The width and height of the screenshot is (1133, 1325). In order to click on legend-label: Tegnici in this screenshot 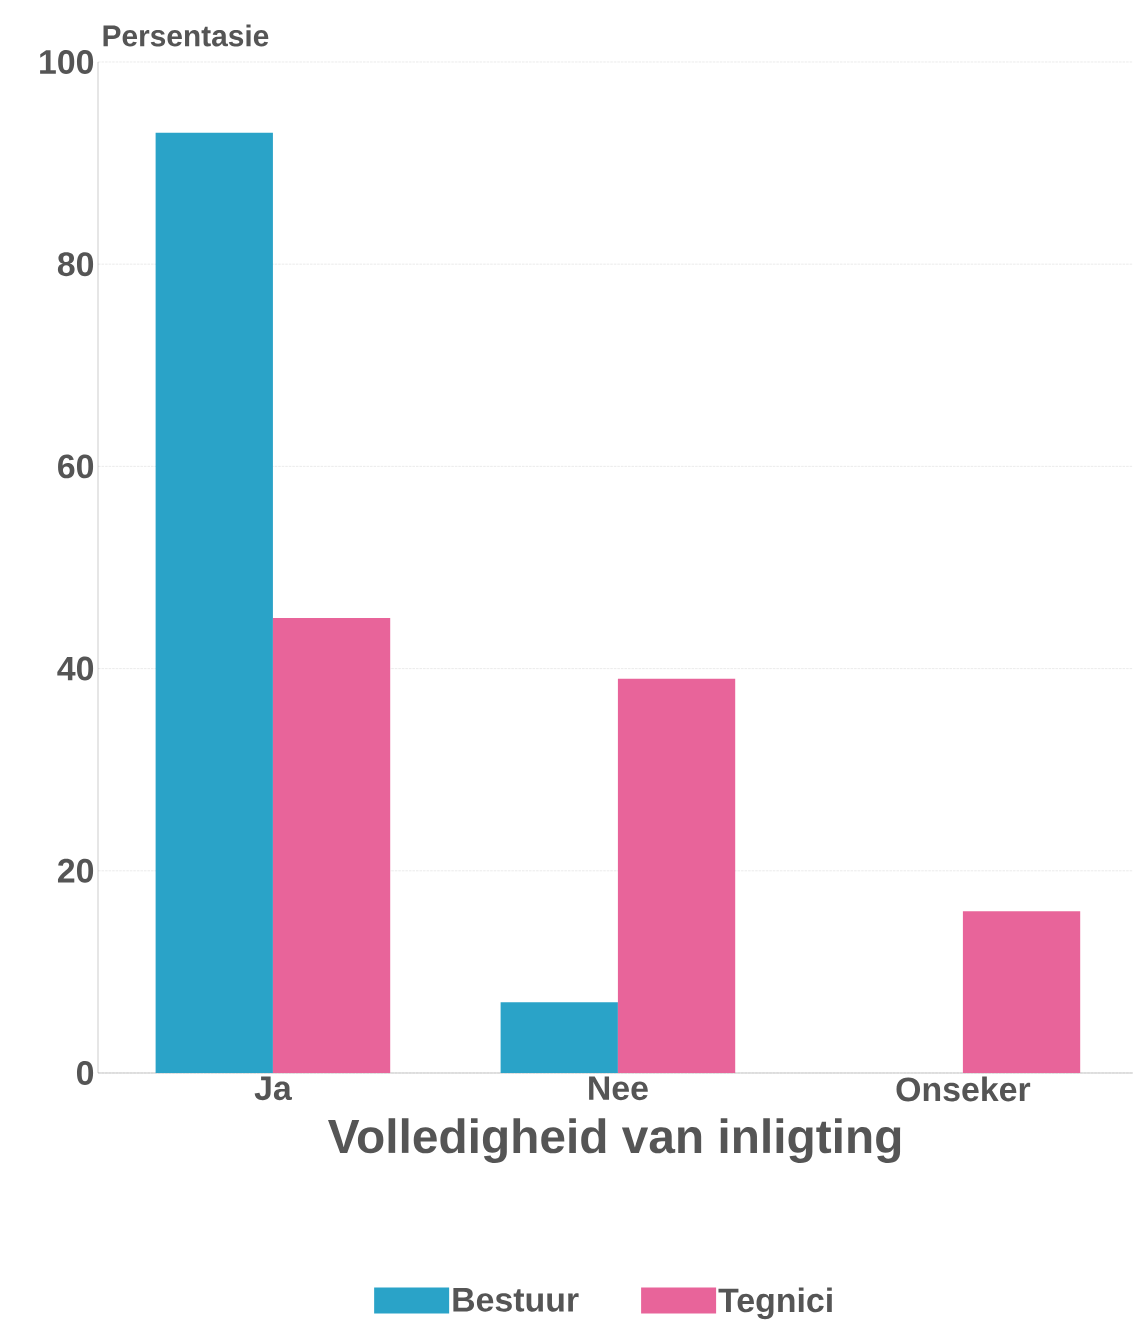, I will do `click(775, 1303)`.